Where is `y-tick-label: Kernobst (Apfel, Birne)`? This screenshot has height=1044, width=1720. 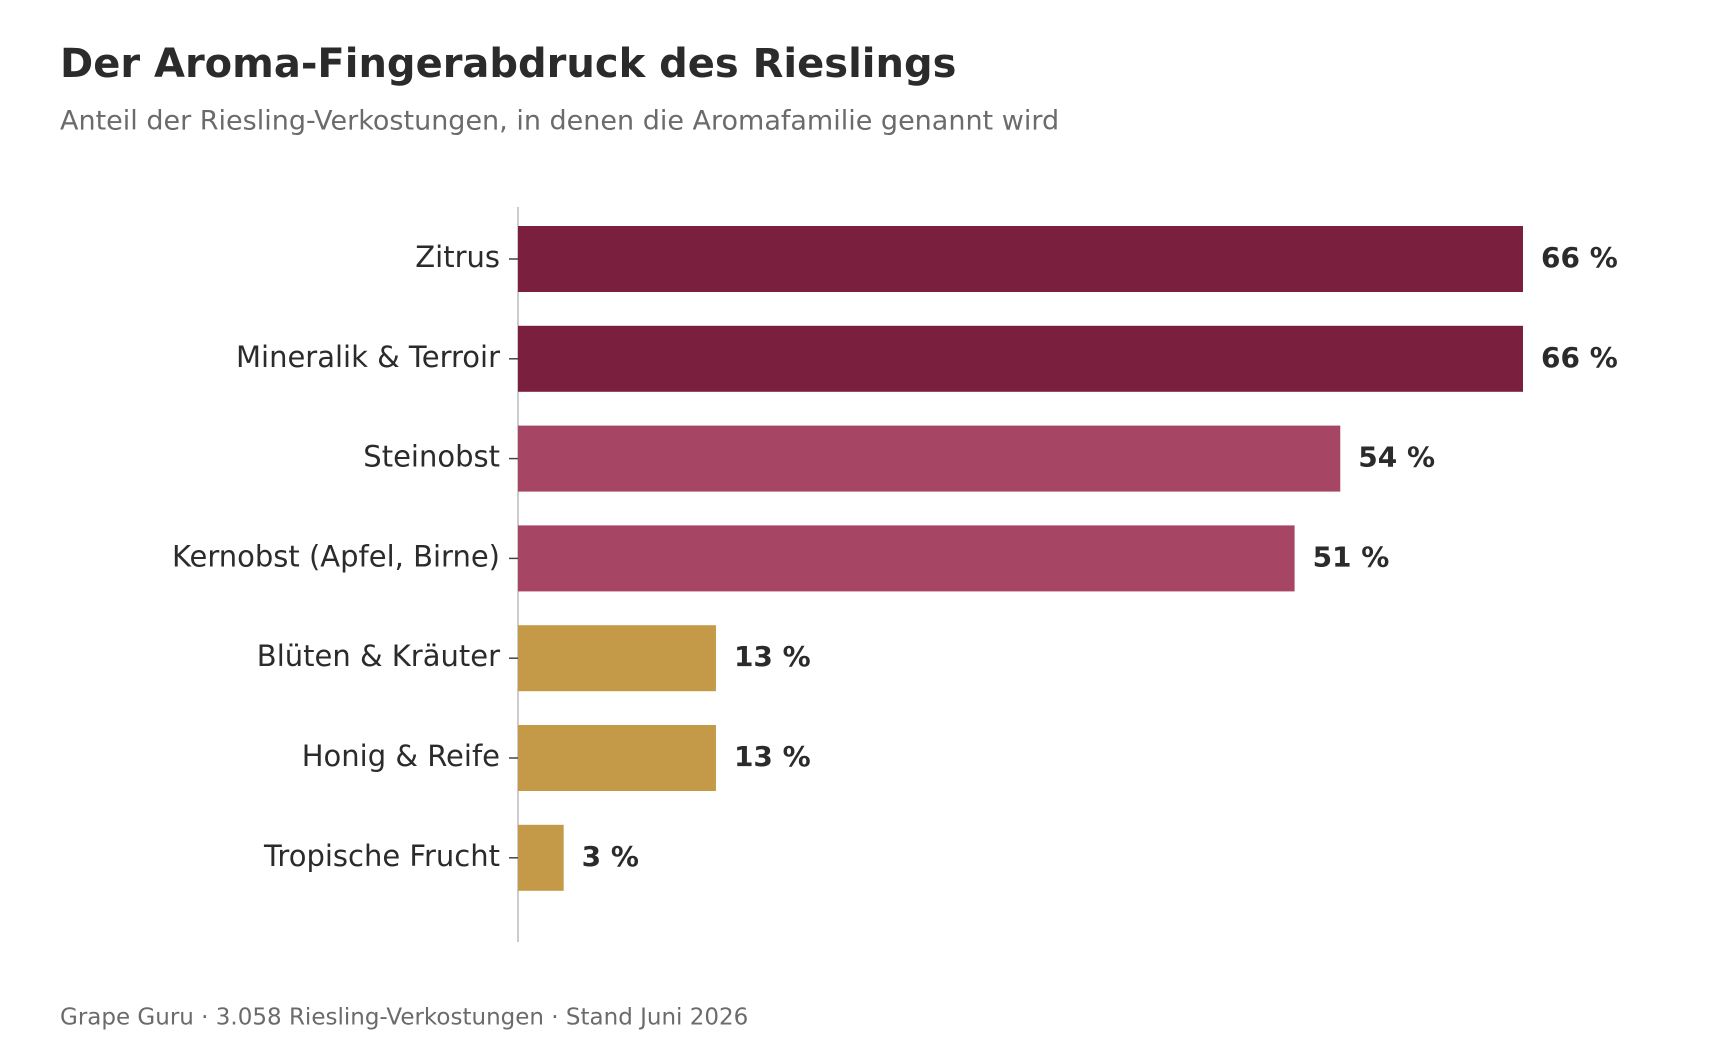 y-tick-label: Kernobst (Apfel, Birne) is located at coordinates (336, 556).